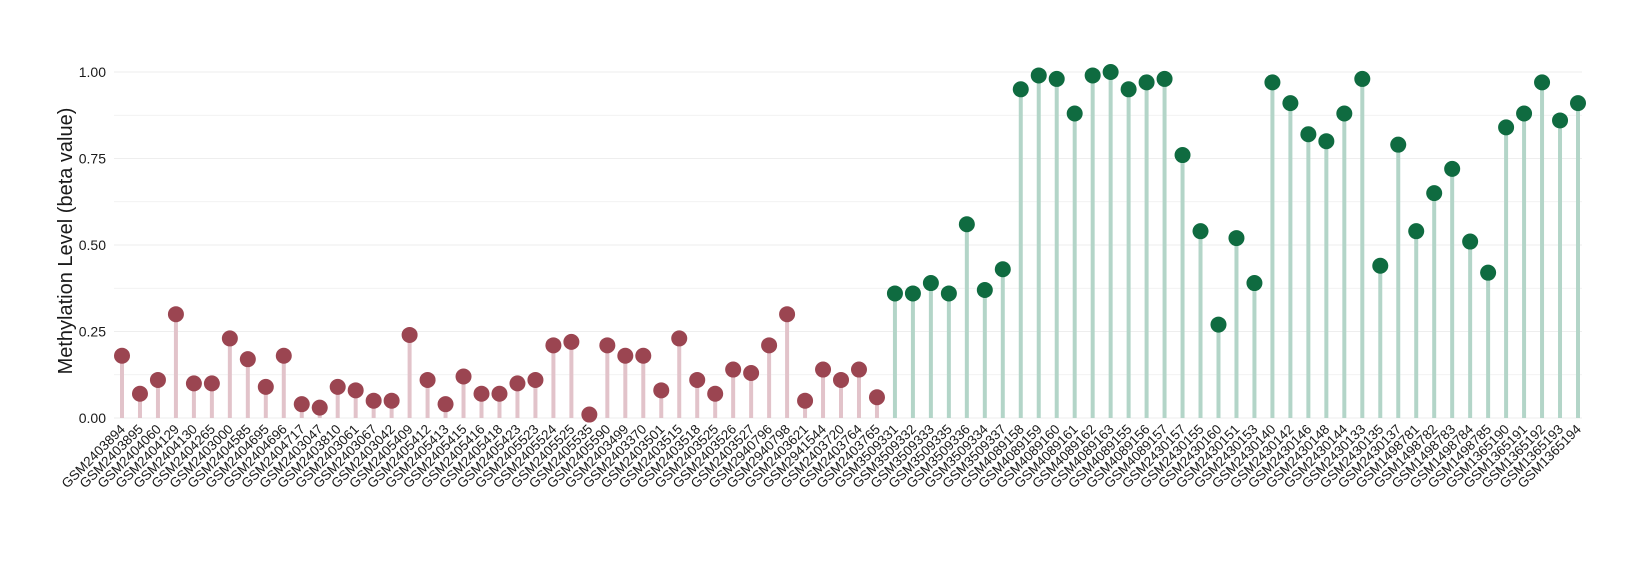  What do you see at coordinates (92, 418) in the screenshot?
I see `y-tick-label: 0.00` at bounding box center [92, 418].